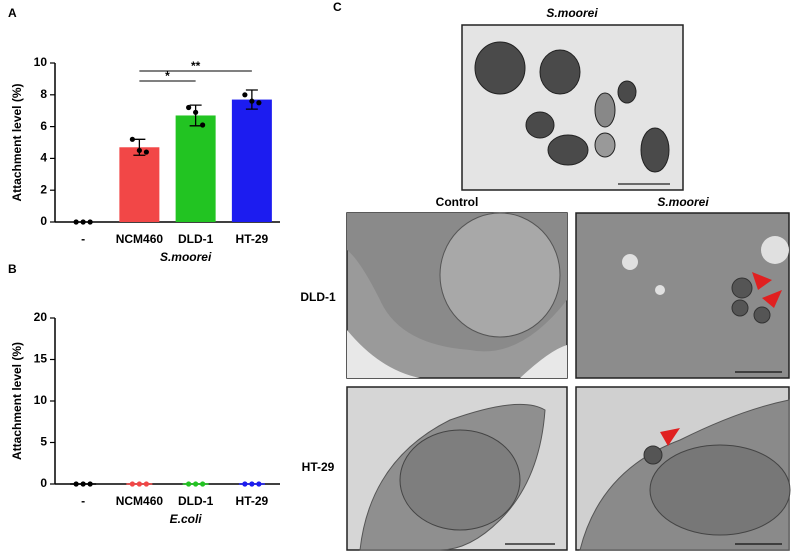 This screenshot has height=554, width=797. Describe the element at coordinates (572, 13) in the screenshot. I see `image-title: S.moorei` at that location.